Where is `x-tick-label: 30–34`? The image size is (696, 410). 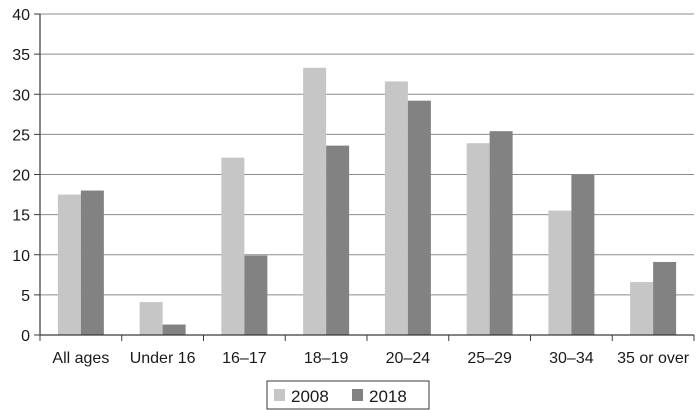 x-tick-label: 30–34 is located at coordinates (571, 358).